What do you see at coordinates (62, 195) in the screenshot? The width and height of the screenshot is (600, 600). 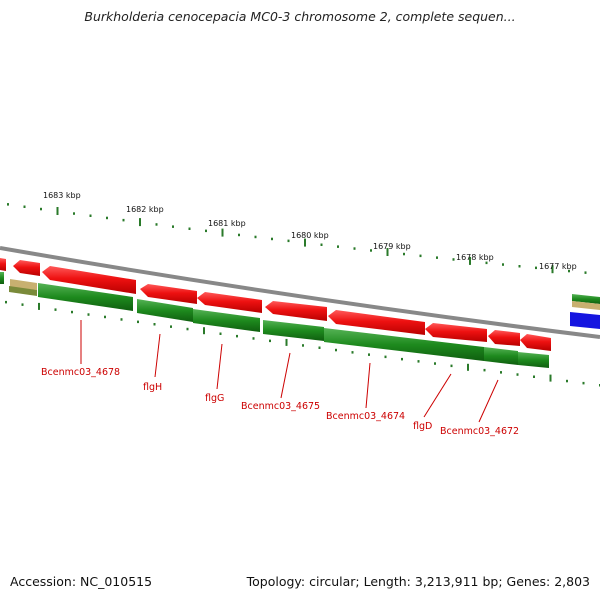 I see `scale-label-1683: 1683 kbp` at bounding box center [62, 195].